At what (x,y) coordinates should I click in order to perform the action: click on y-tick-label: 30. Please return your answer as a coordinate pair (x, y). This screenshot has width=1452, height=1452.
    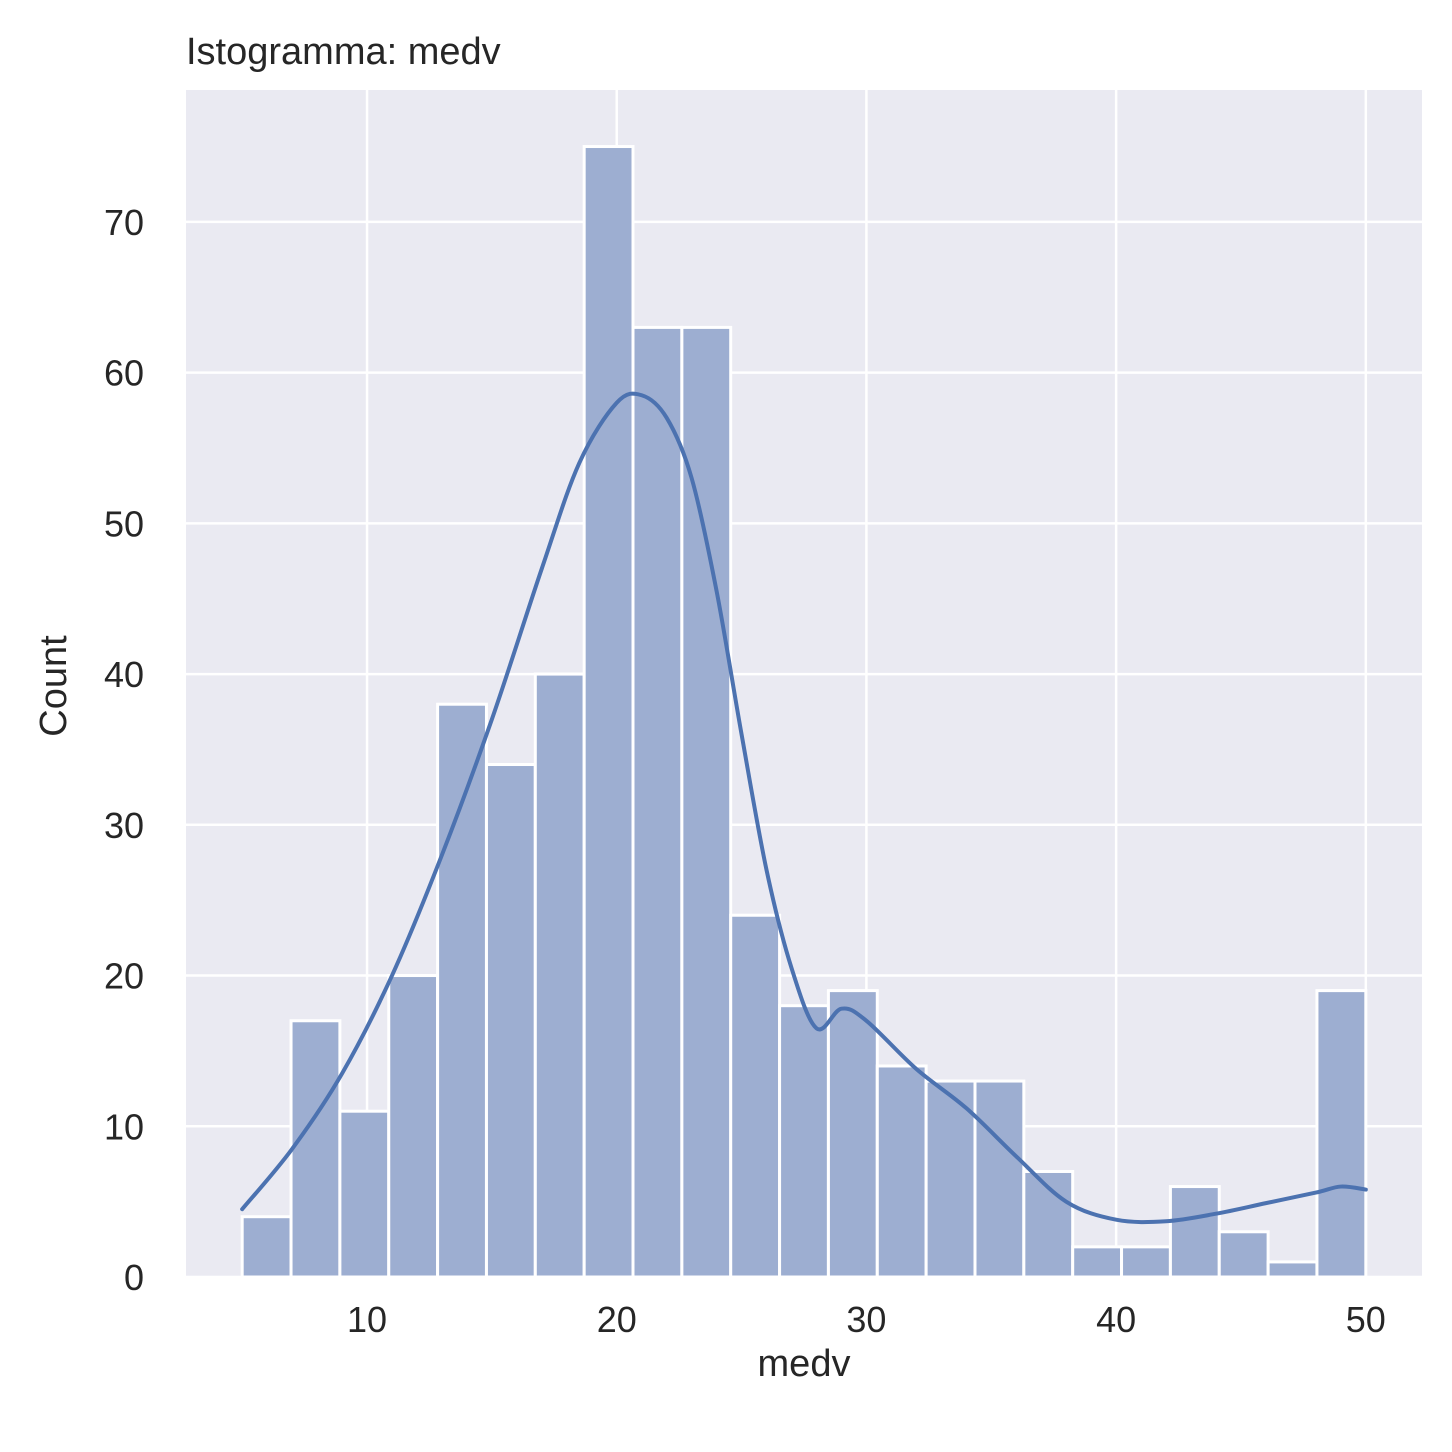
    Looking at the image, I should click on (124, 825).